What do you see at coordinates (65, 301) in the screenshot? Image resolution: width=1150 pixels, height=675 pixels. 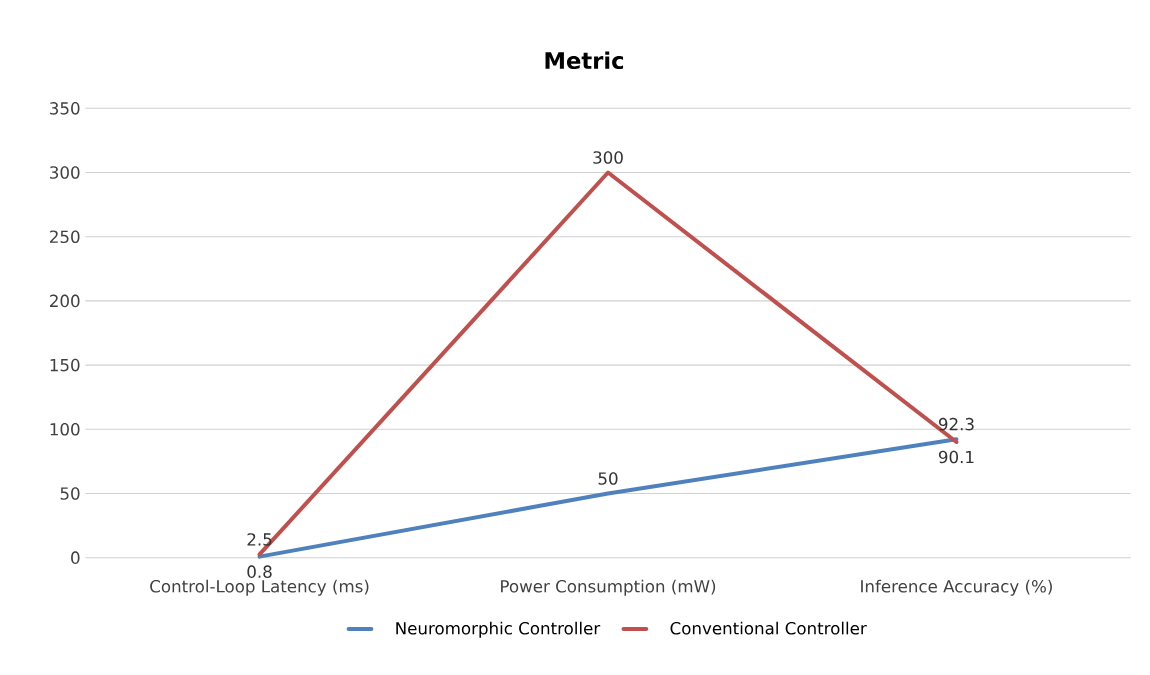 I see `y-tick-label: 200` at bounding box center [65, 301].